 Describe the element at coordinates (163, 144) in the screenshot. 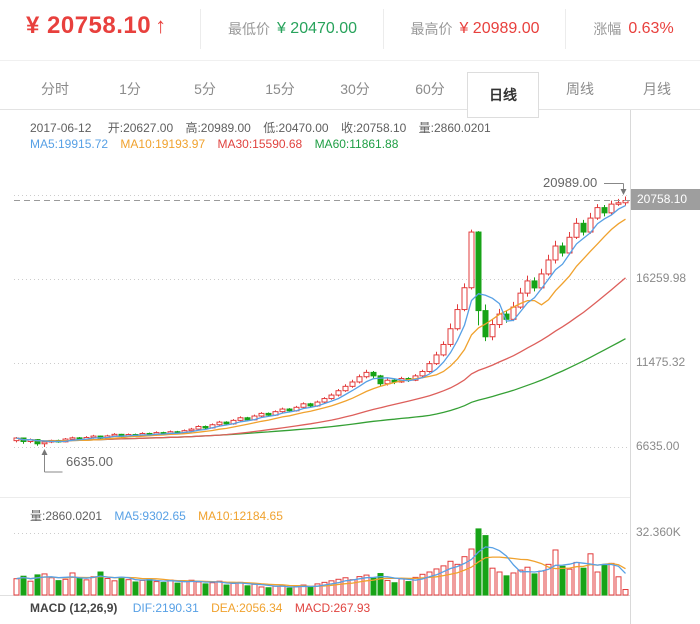

I see `ma10-legend: MA10:19193.97` at that location.